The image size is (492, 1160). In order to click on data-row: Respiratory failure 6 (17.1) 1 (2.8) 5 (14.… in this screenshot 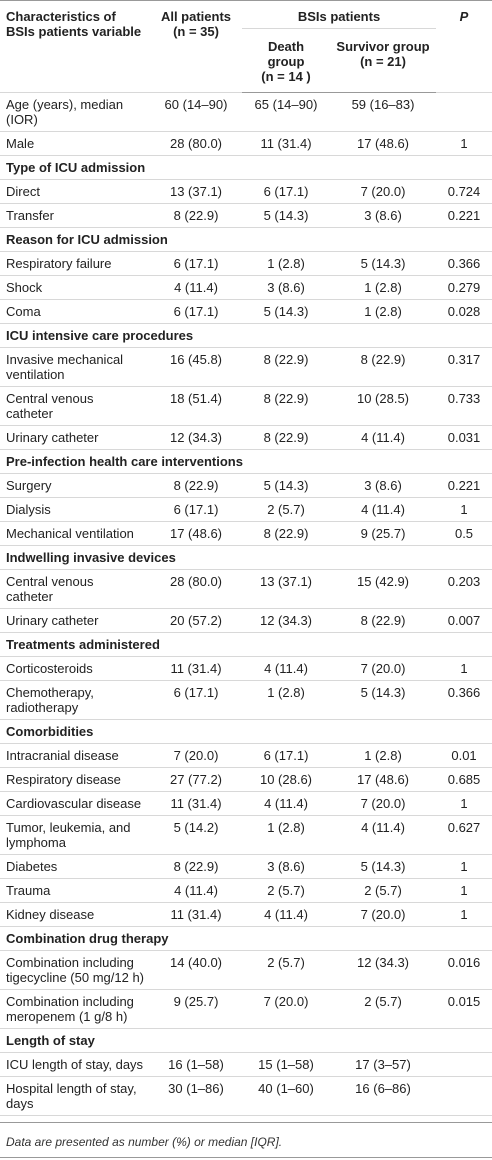, I will do `click(246, 263)`.